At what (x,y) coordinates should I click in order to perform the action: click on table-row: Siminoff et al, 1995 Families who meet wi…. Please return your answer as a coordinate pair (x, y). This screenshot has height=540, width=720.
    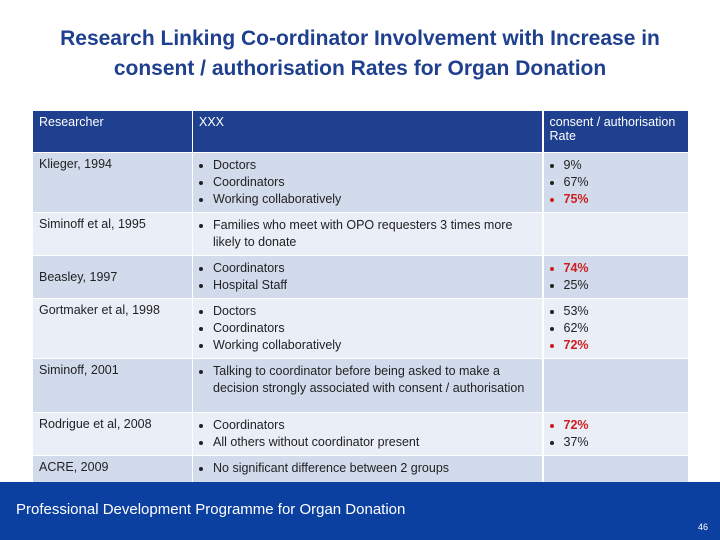
    Looking at the image, I should click on (360, 234).